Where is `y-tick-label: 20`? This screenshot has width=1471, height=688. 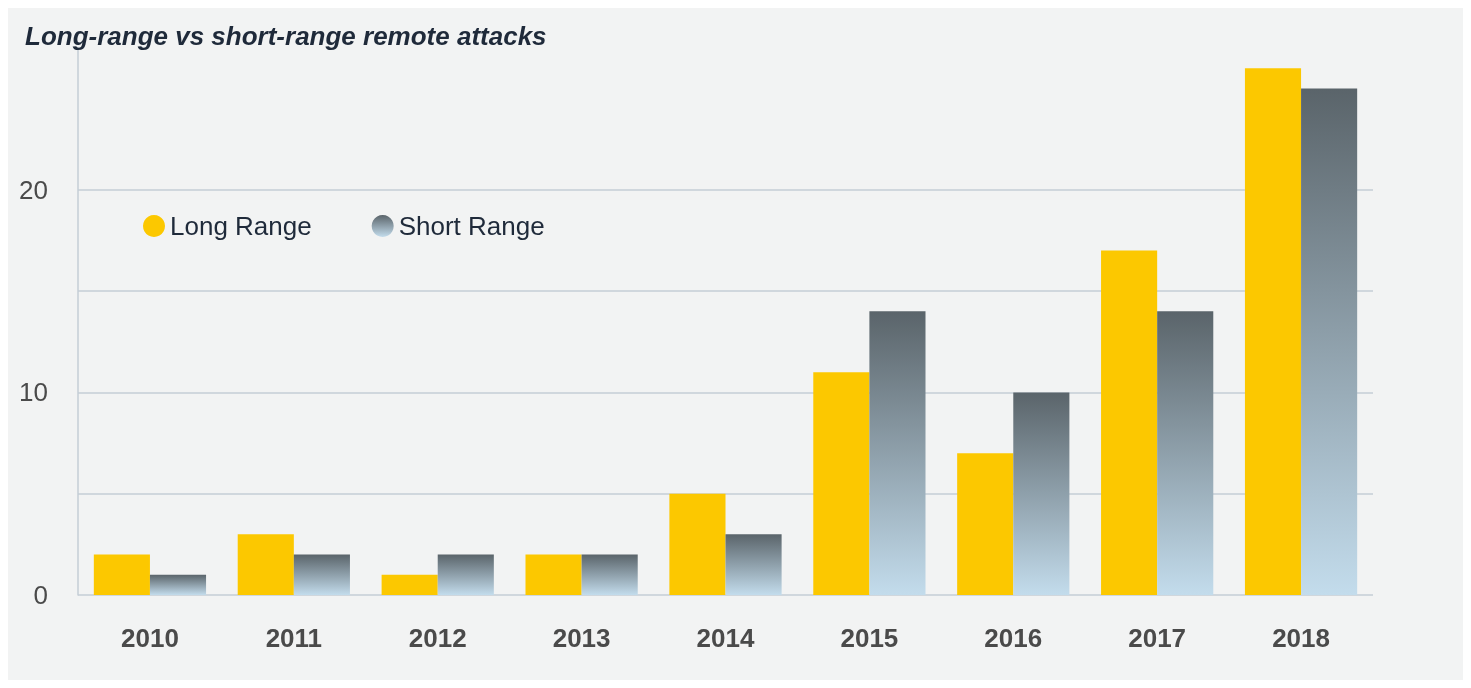
y-tick-label: 20 is located at coordinates (33, 189).